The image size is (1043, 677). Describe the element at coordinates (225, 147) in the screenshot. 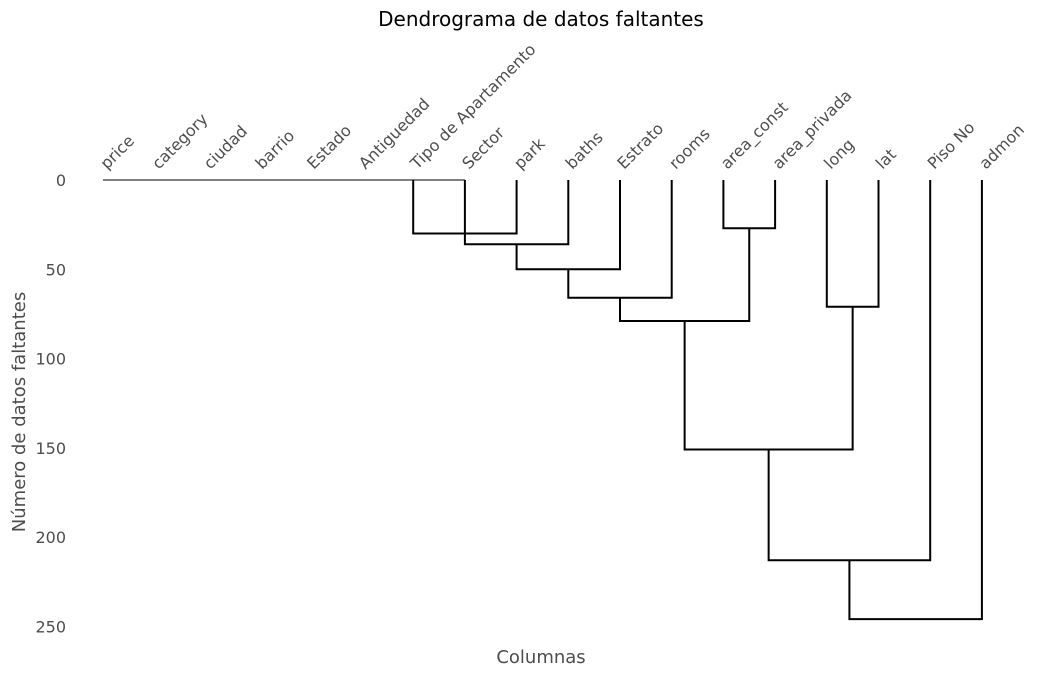

I see `leaf-label-ciudad: ciudad` at that location.